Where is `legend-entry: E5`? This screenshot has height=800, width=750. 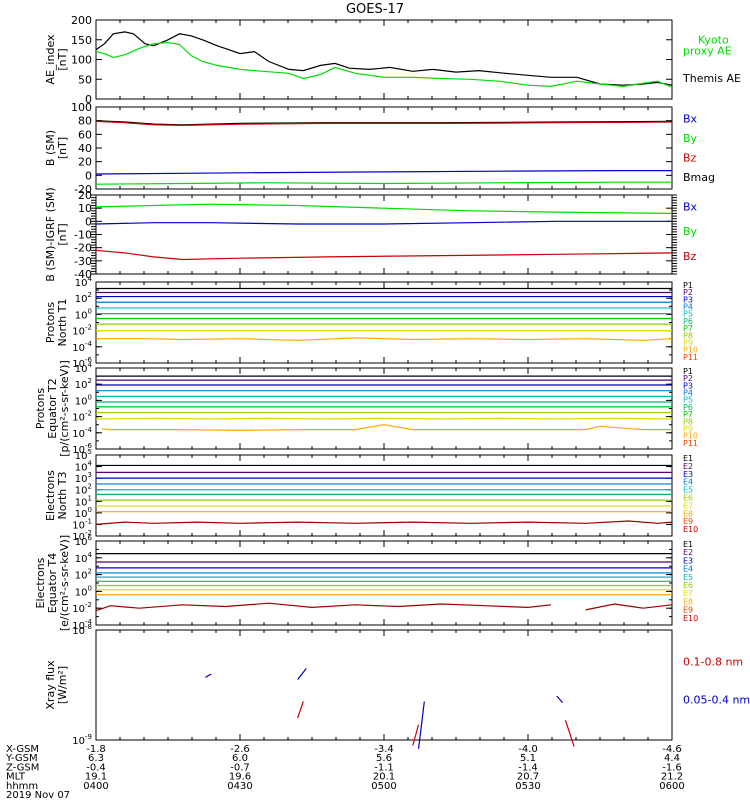 legend-entry: E5 is located at coordinates (688, 490).